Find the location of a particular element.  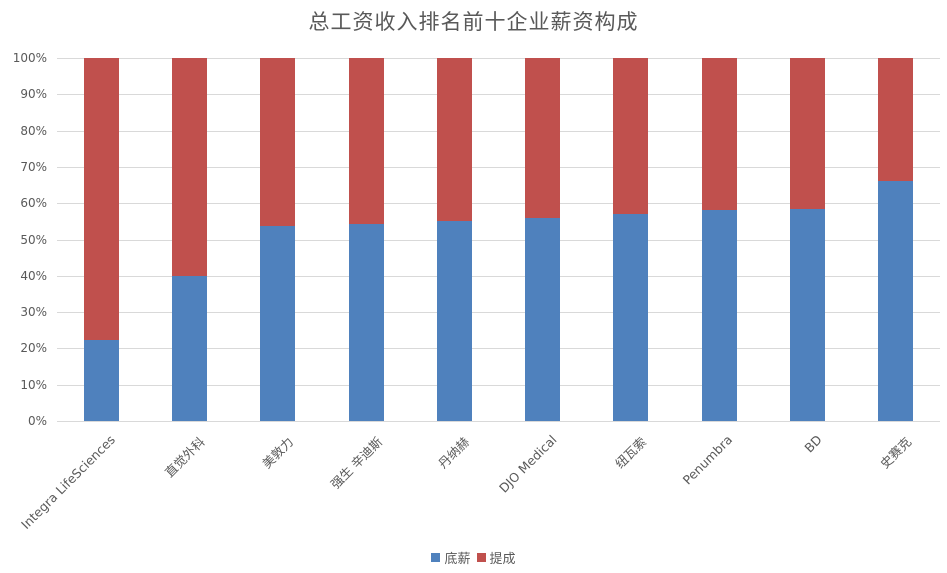

y-tick-label: 60% is located at coordinates (33, 203).